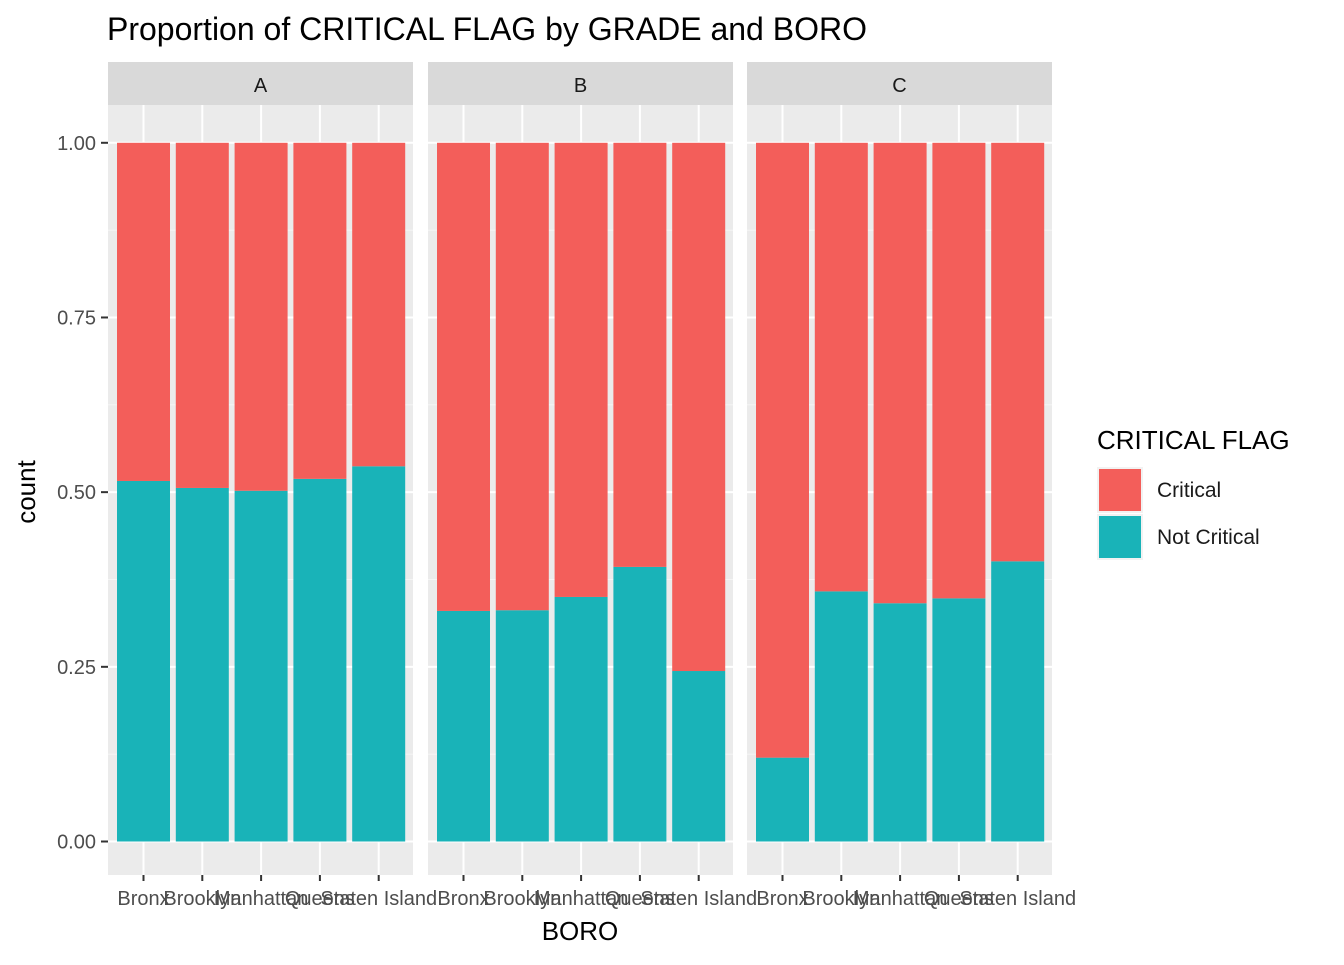 The width and height of the screenshot is (1344, 965). I want to click on y-tick-label: 0.50, so click(76, 493).